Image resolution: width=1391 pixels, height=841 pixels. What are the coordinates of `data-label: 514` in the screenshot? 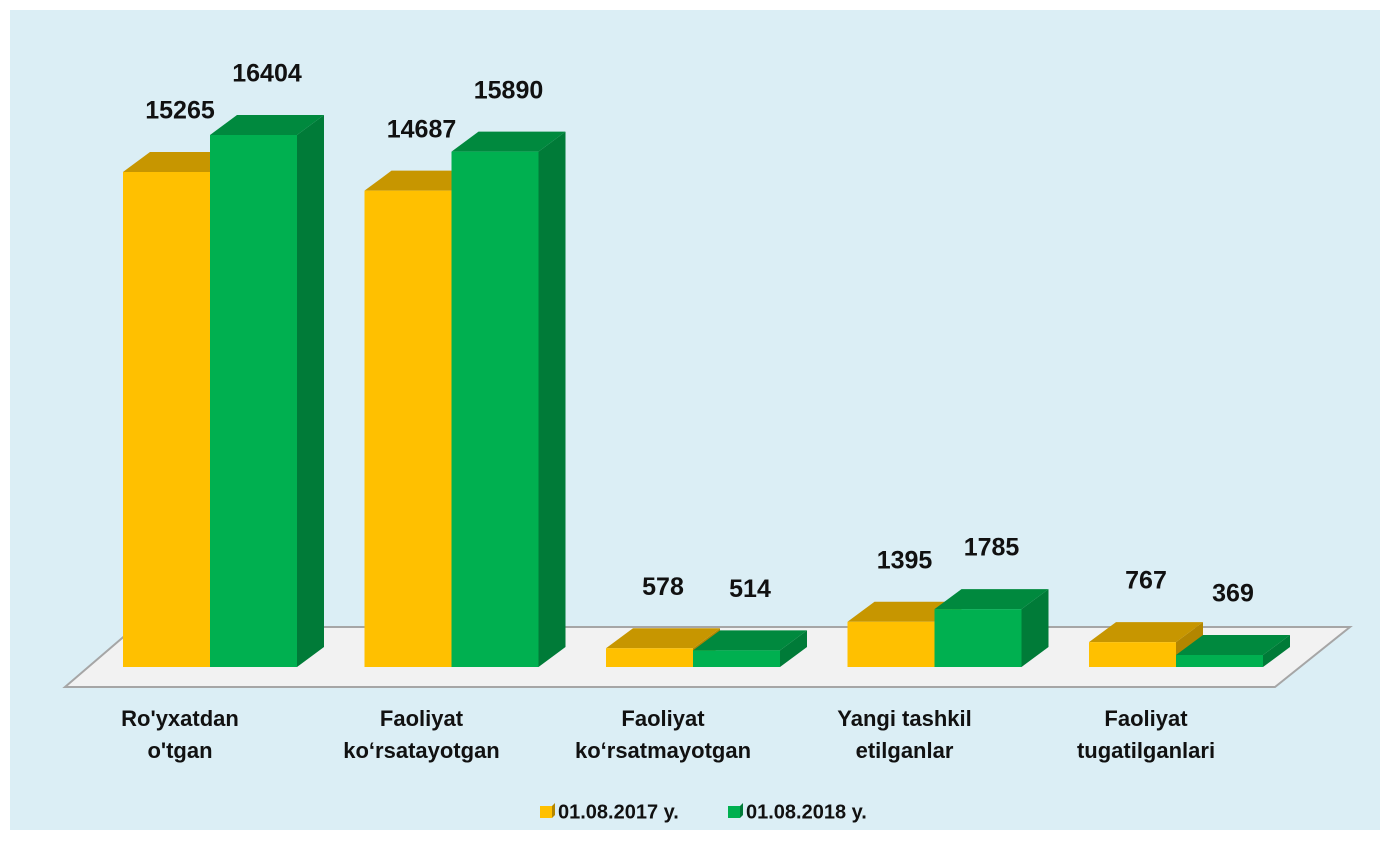 It's located at (750, 589).